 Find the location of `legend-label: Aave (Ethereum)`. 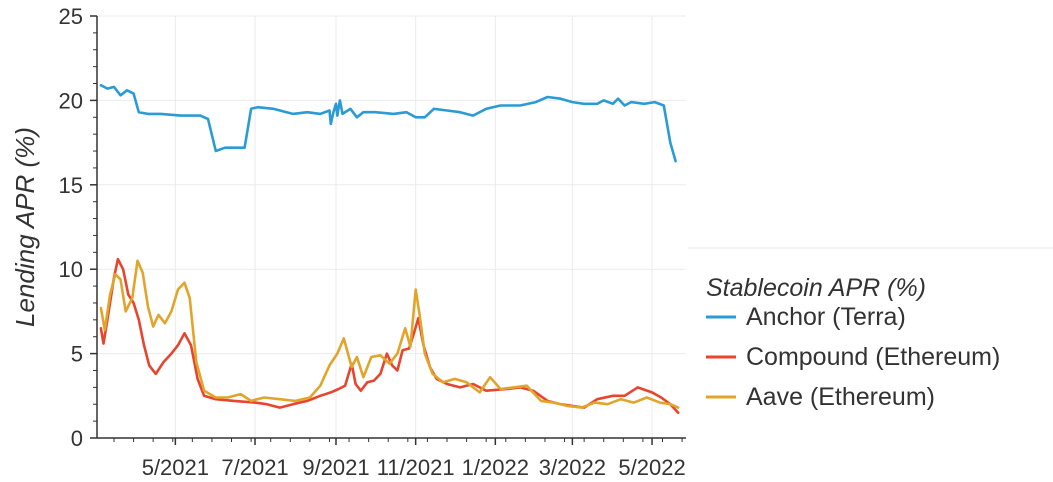

legend-label: Aave (Ethereum) is located at coordinates (840, 397).